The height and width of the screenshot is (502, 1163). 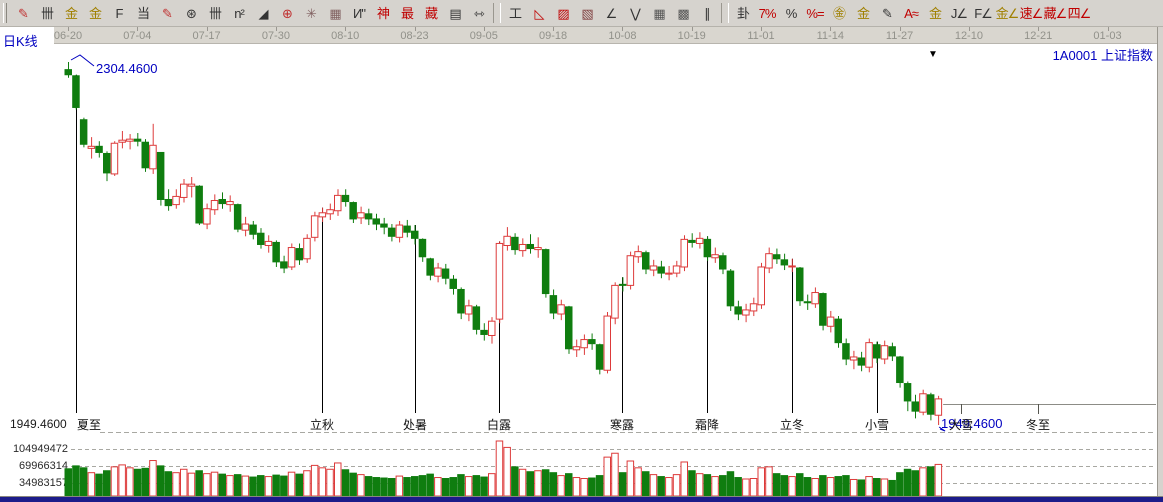 What do you see at coordinates (659, 13) in the screenshot?
I see `toolbar-button-27: ▦` at bounding box center [659, 13].